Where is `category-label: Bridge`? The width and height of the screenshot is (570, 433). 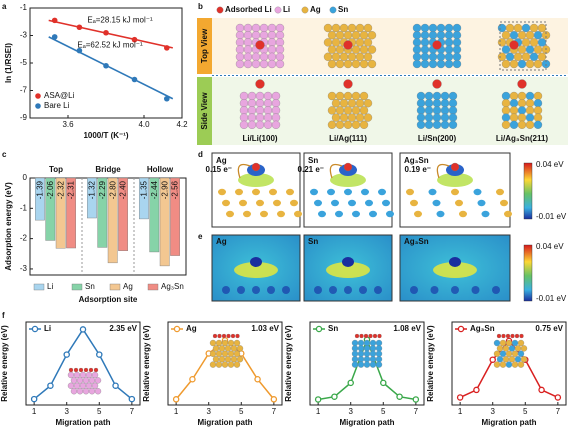 category-label: Bridge is located at coordinates (108, 169).